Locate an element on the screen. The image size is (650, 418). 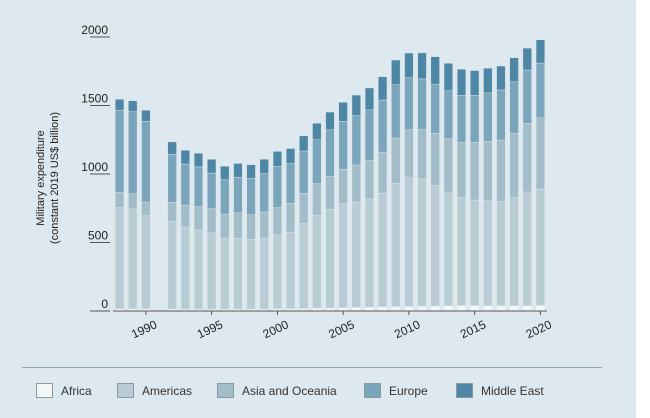
bar-segment-2019-africa is located at coordinates (527, 308).